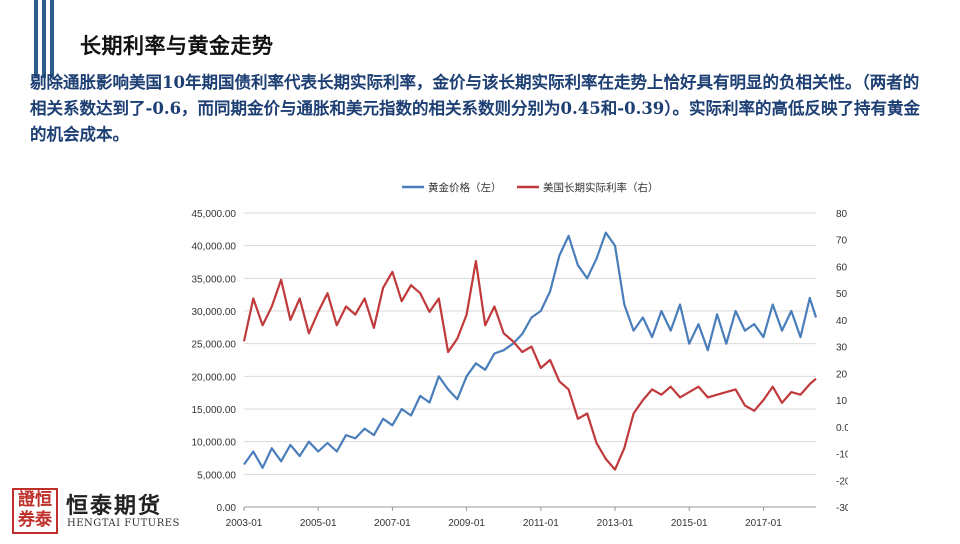 This screenshot has height=544, width=960. I want to click on y-left-tick-label: 25,000.00, so click(214, 345).